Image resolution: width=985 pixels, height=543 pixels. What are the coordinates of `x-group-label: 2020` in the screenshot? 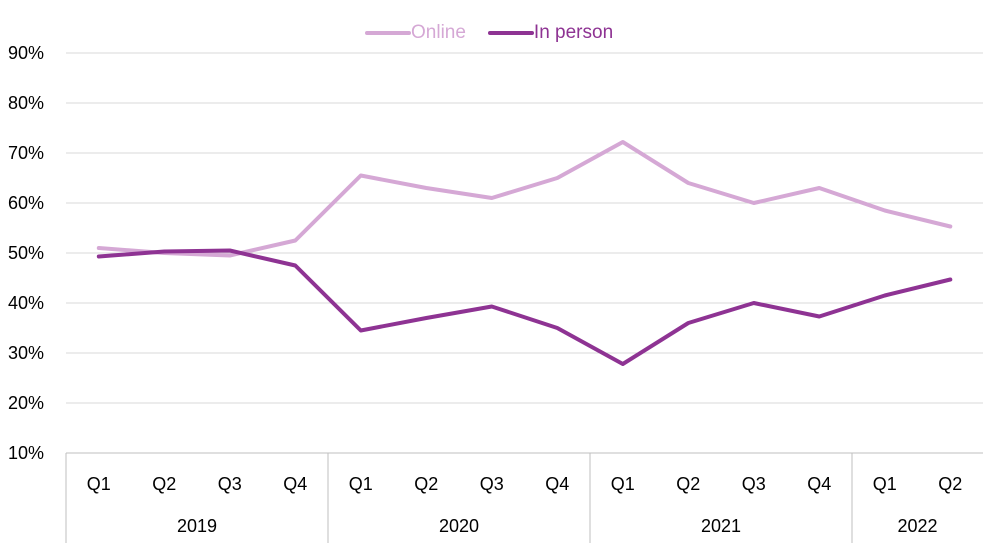 It's located at (459, 526).